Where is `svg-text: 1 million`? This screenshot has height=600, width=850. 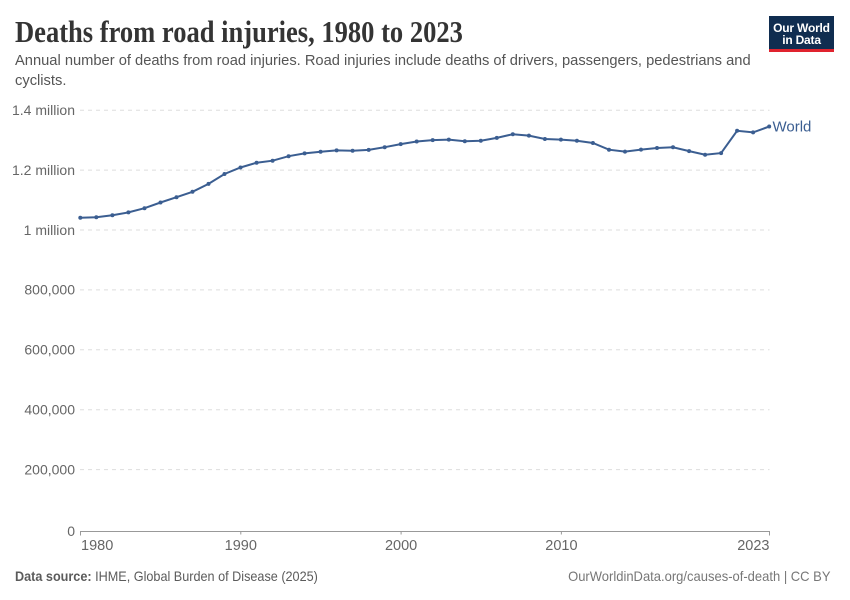 svg-text: 1 million is located at coordinates (49, 230).